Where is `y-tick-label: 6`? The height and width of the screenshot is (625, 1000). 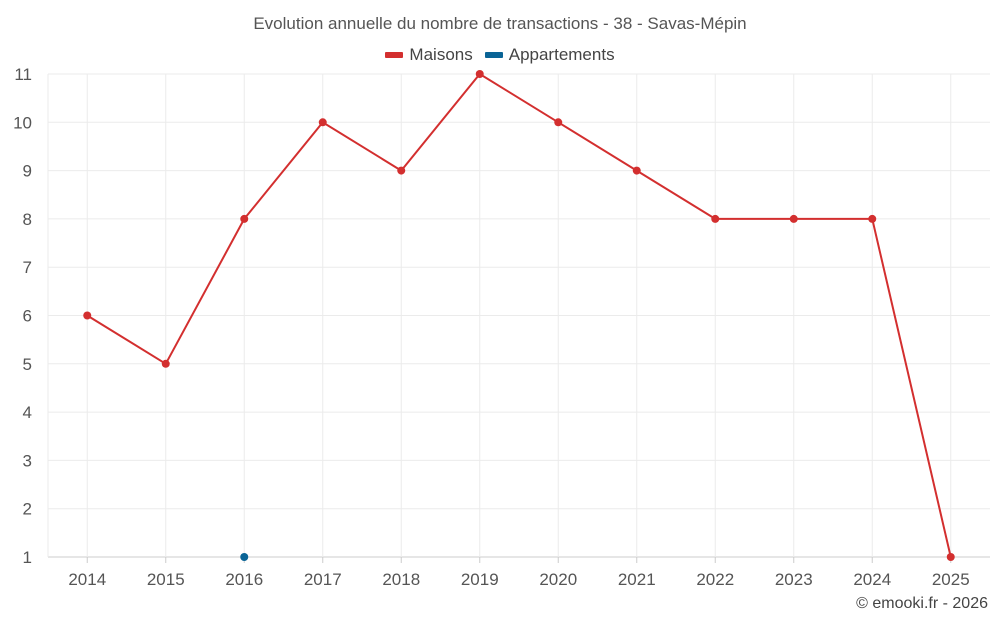
y-tick-label: 6 is located at coordinates (27, 316).